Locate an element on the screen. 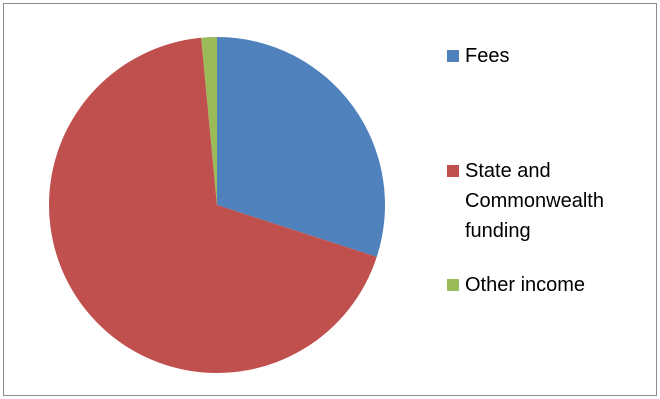 The height and width of the screenshot is (399, 660). legend-item-state-and-commonwealth-funding: State and Commonwealth funding is located at coordinates (546, 202).